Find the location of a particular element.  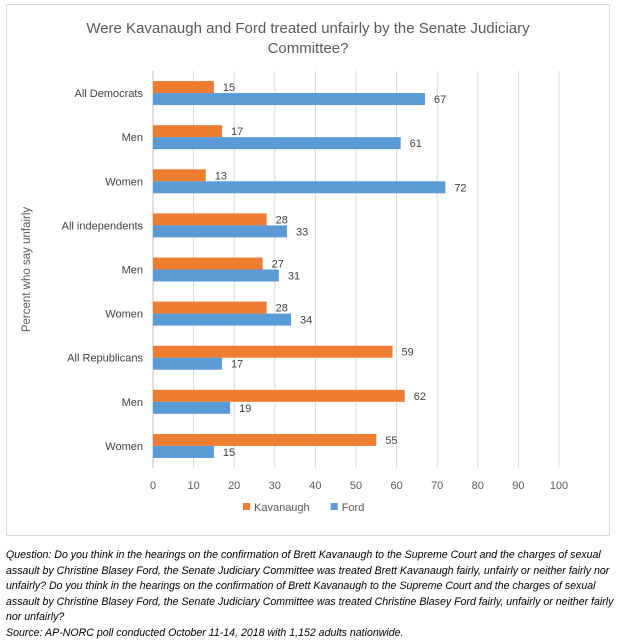

legend-label-kavanaugh: Kavanaugh is located at coordinates (282, 508).